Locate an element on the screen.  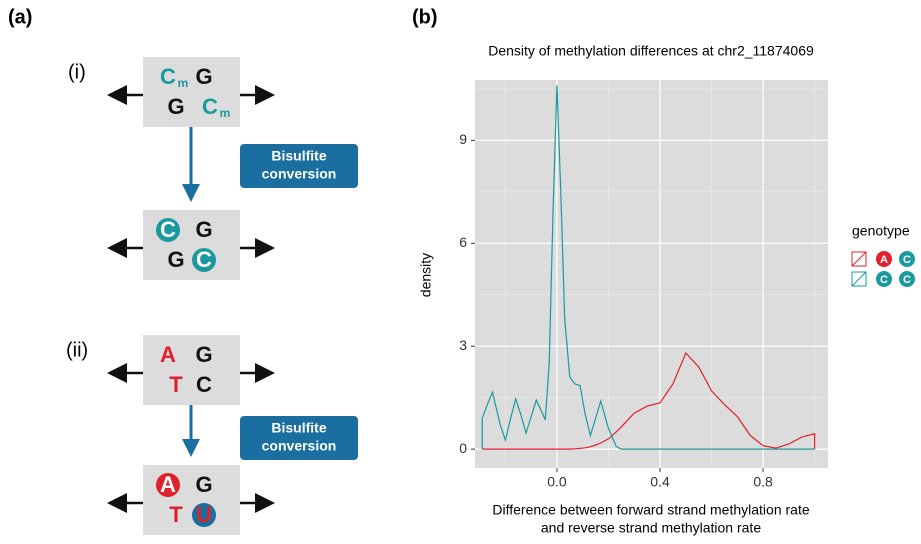
x-axis-label: and reverse strand methylation rate is located at coordinates (651, 528).